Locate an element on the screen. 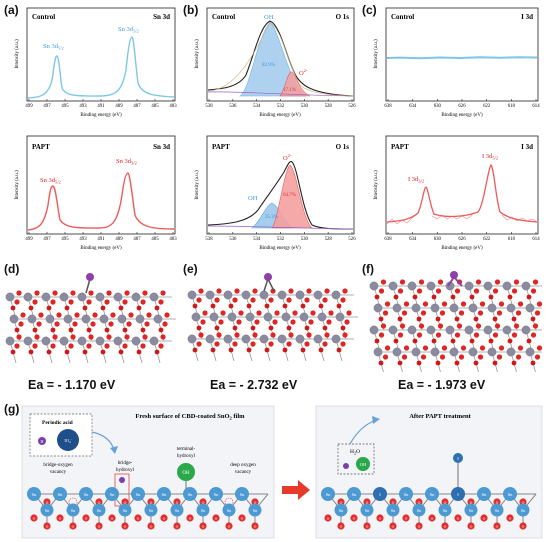 This screenshot has height=542, width=546. x-tick-label: 638 is located at coordinates (388, 239).